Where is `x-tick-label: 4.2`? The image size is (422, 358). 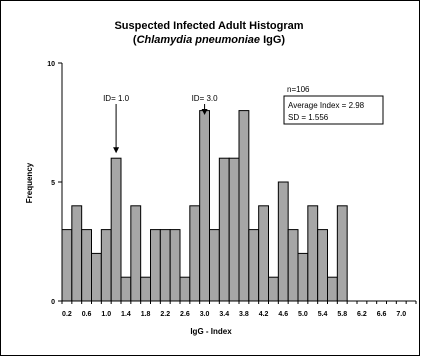
x-tick-label: 4.2 is located at coordinates (264, 314).